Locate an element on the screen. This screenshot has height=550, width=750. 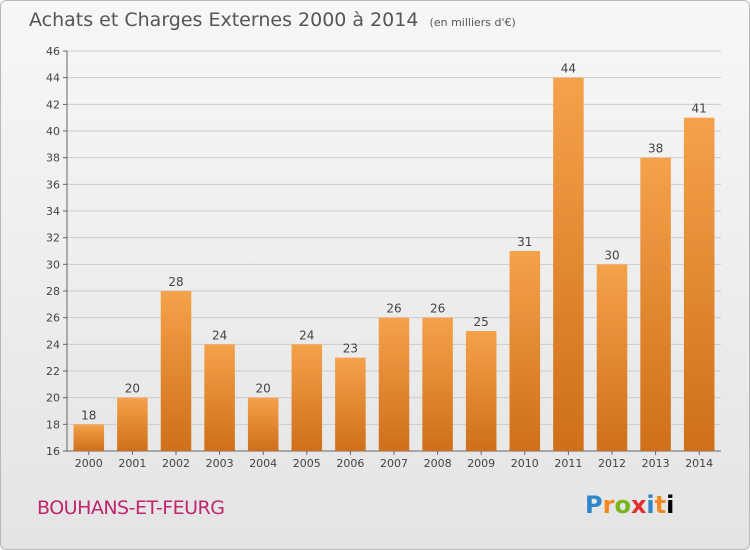
bar-value-label: 38 is located at coordinates (655, 149).